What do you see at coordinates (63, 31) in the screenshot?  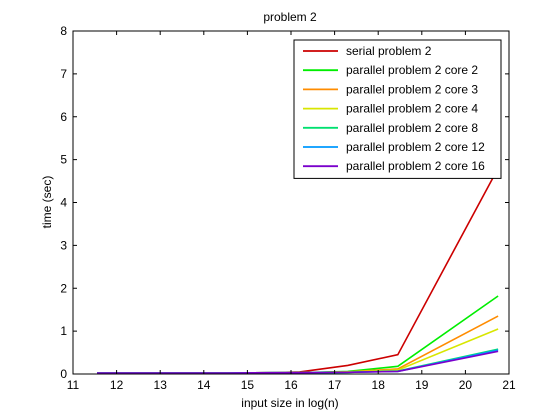 I see `y-tick-label: 8` at bounding box center [63, 31].